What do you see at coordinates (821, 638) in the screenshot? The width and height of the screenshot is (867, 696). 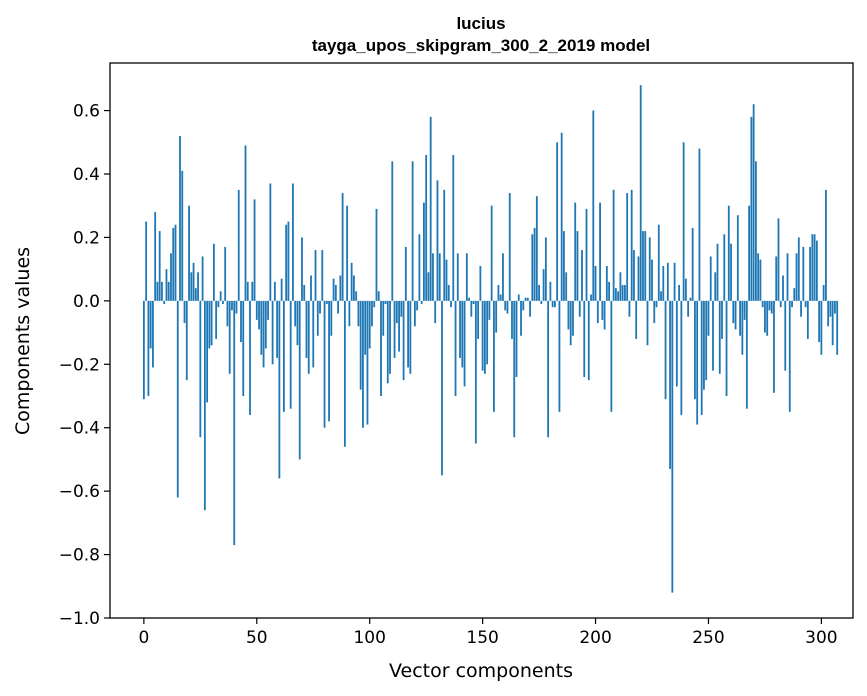 I see `x-tick-label: 300` at bounding box center [821, 638].